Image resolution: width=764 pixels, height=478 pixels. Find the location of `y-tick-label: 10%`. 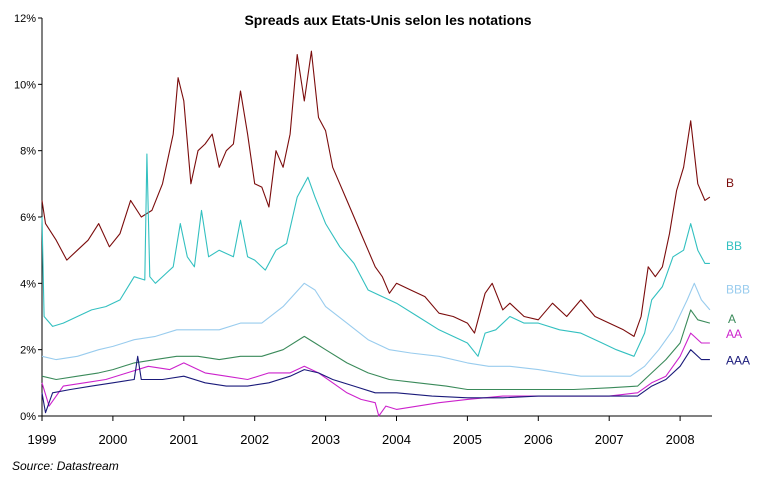

y-tick-label: 10% is located at coordinates (25, 85).